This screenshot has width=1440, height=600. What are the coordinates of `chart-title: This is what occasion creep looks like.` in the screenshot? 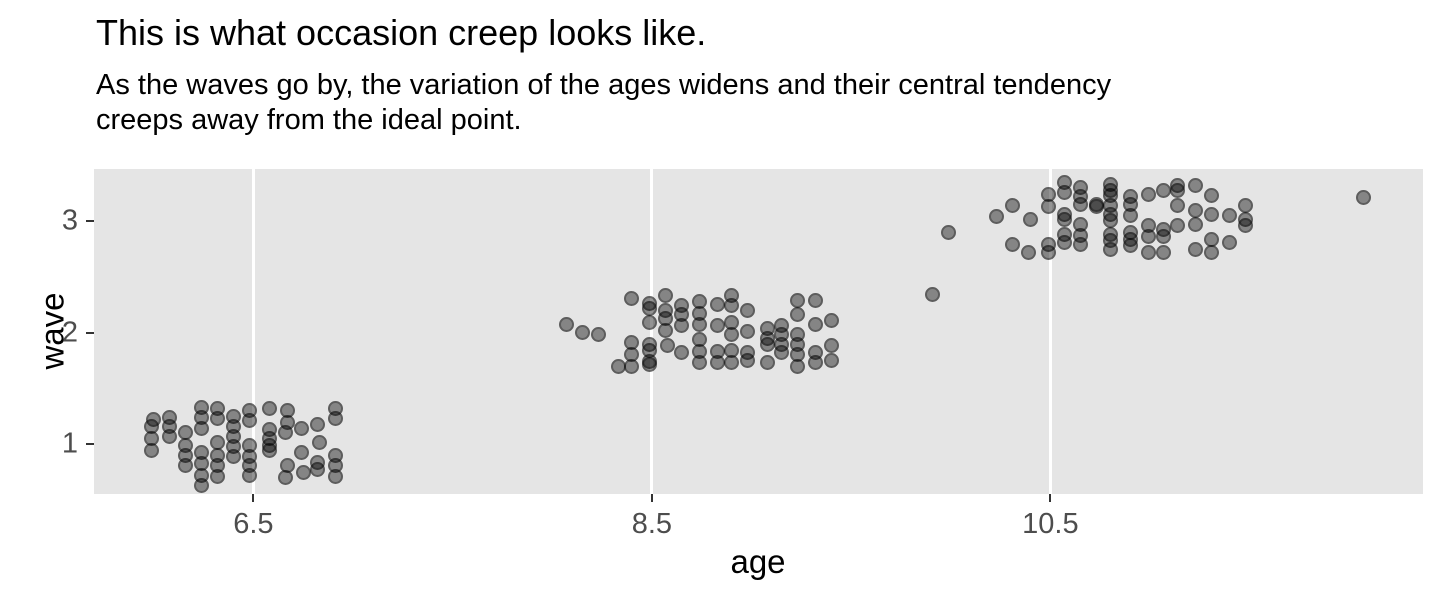 It's located at (401, 32).